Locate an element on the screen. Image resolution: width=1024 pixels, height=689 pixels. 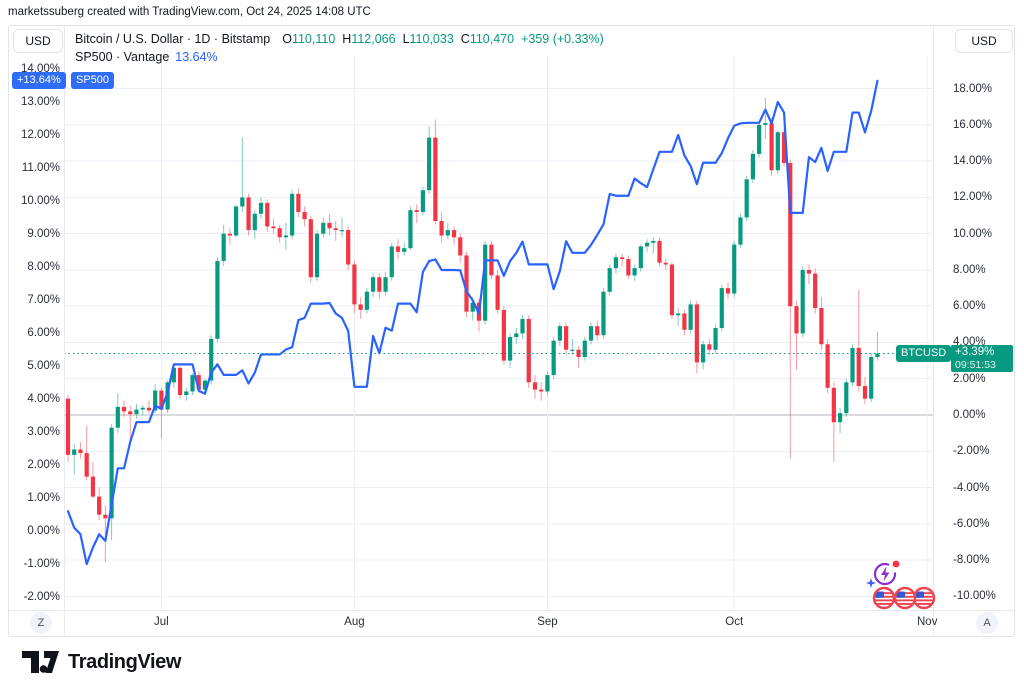
left-axis-tick: 10.00% is located at coordinates (40, 201).